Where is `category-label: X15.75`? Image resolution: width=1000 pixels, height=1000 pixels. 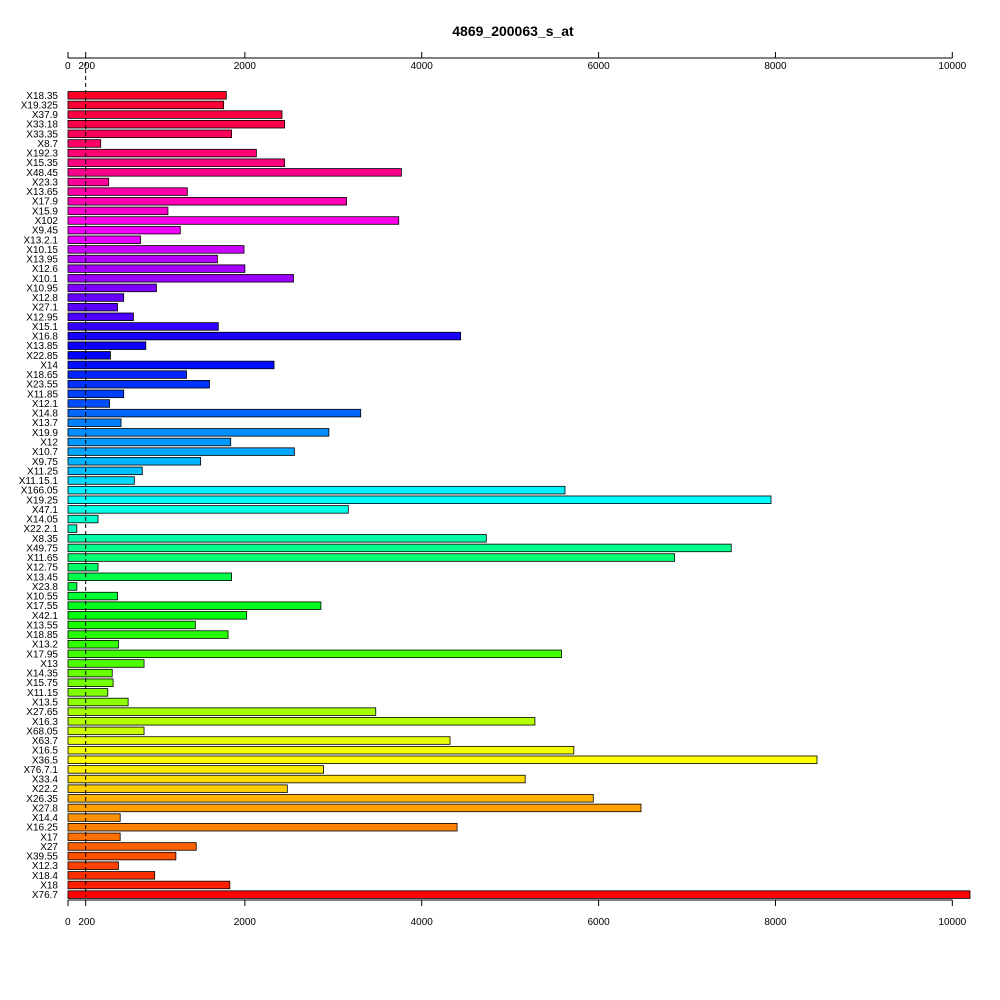 category-label: X15.75 is located at coordinates (42, 683).